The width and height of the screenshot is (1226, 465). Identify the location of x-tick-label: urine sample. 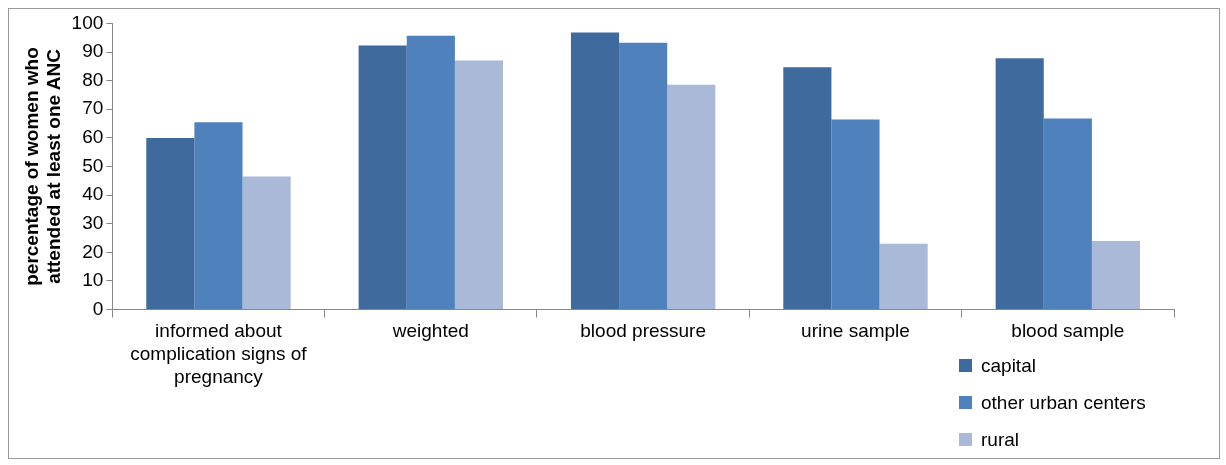
(855, 331).